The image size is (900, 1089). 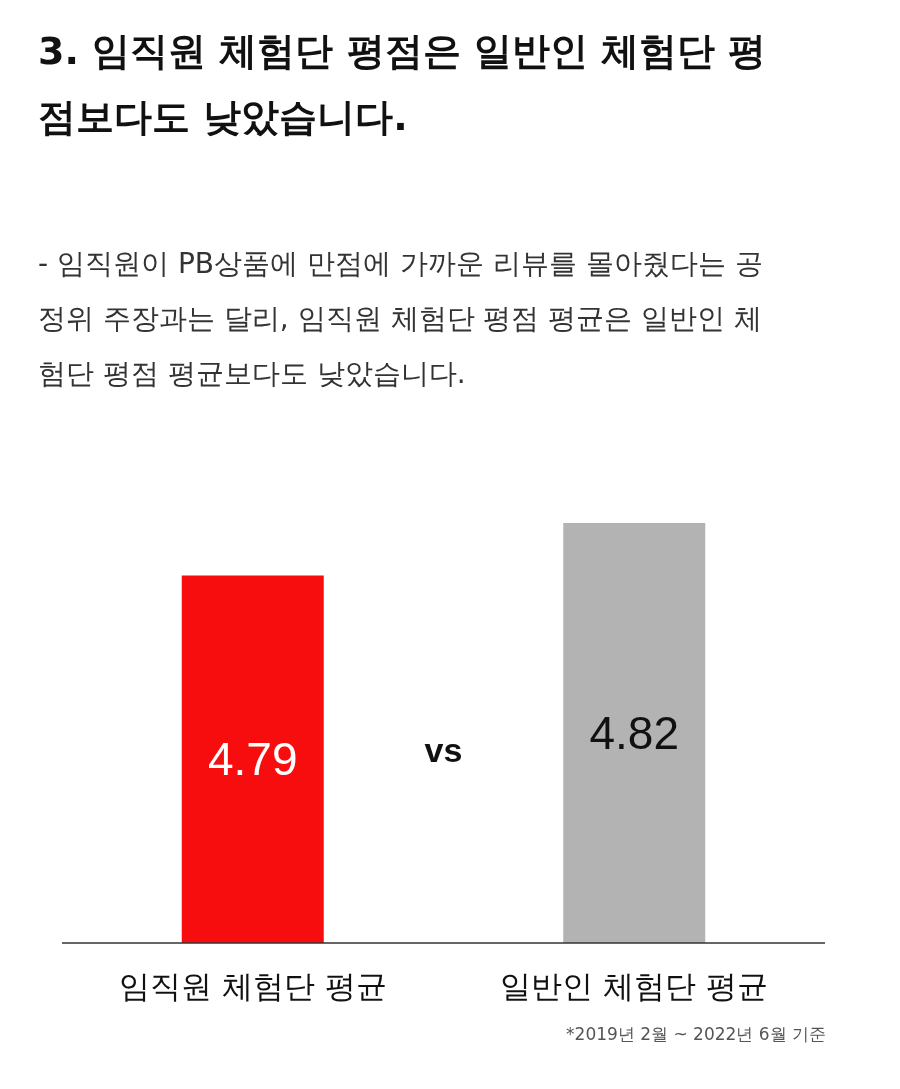 What do you see at coordinates (252, 759) in the screenshot?
I see `data-label: 4.79` at bounding box center [252, 759].